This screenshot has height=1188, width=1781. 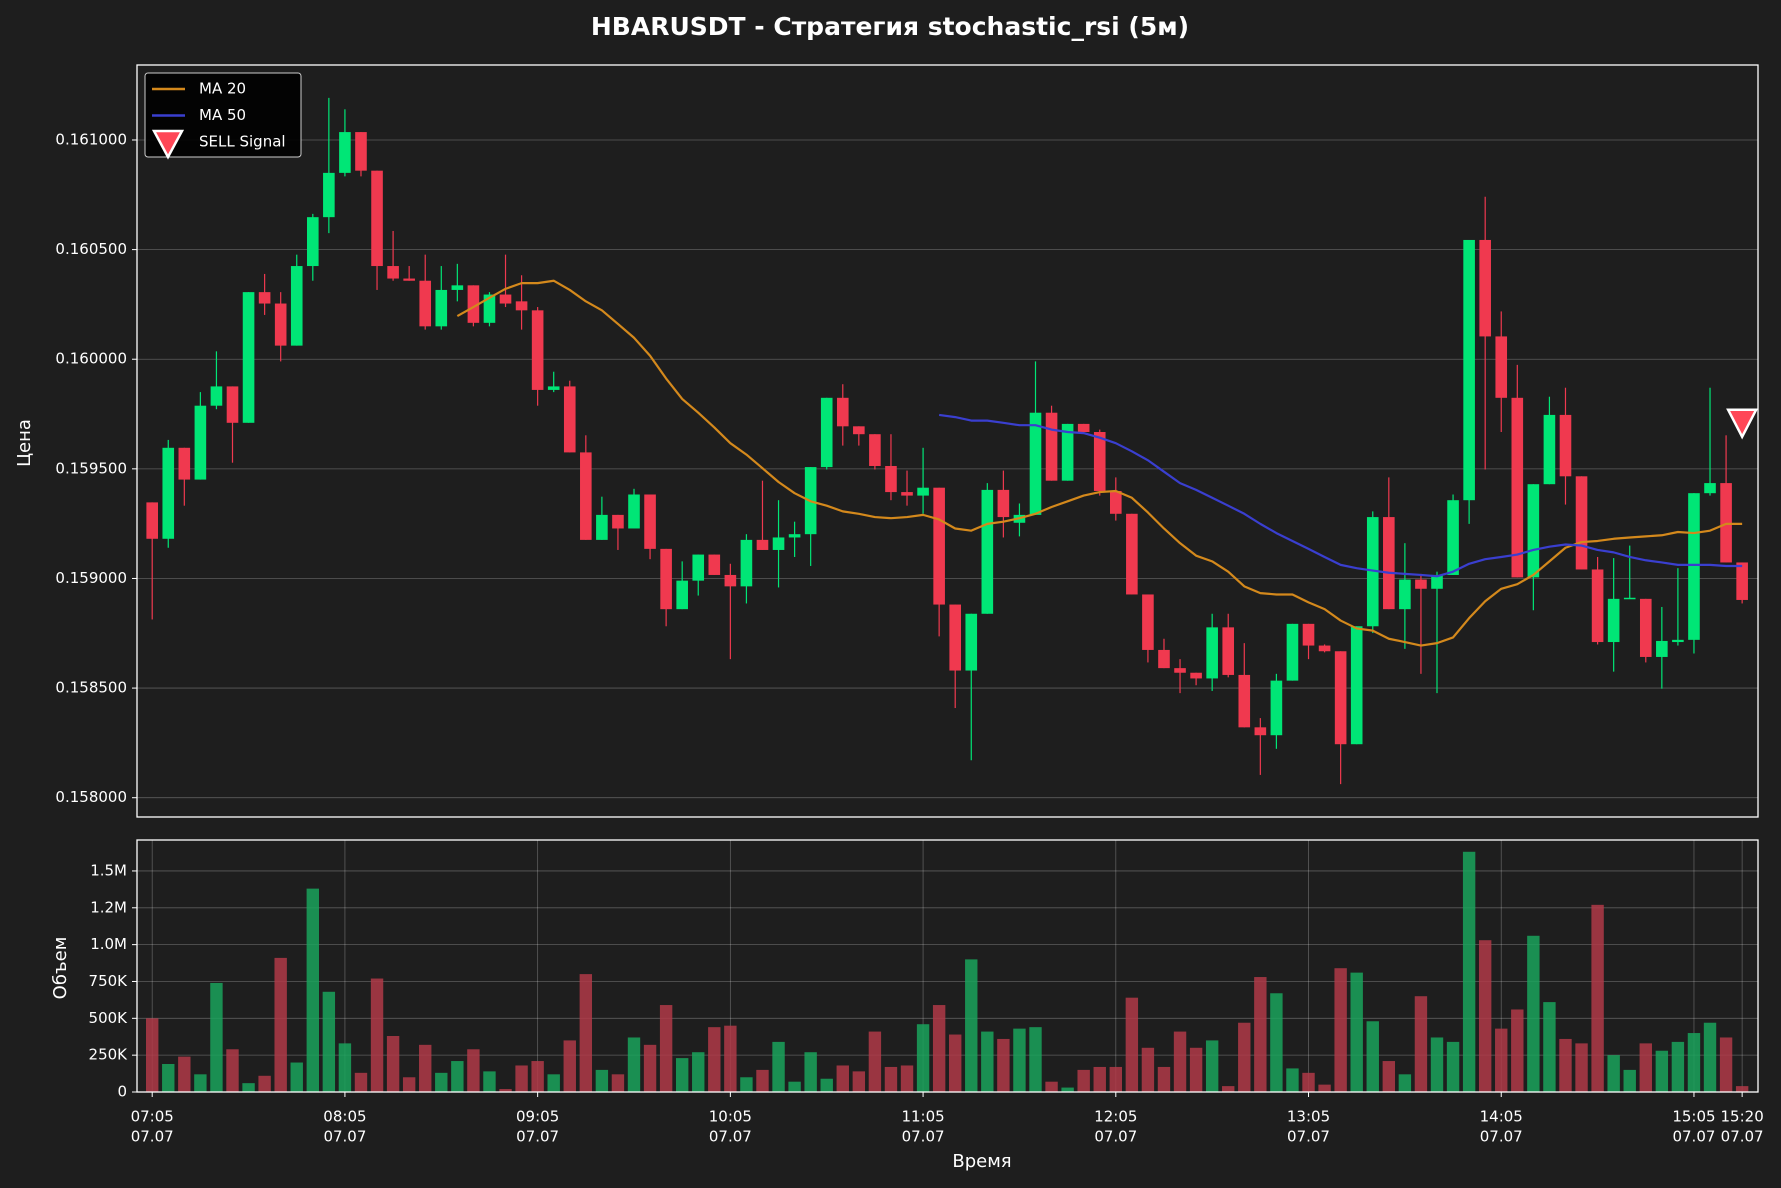 I want to click on x-tick-label: 14:05, so click(x=1501, y=1117).